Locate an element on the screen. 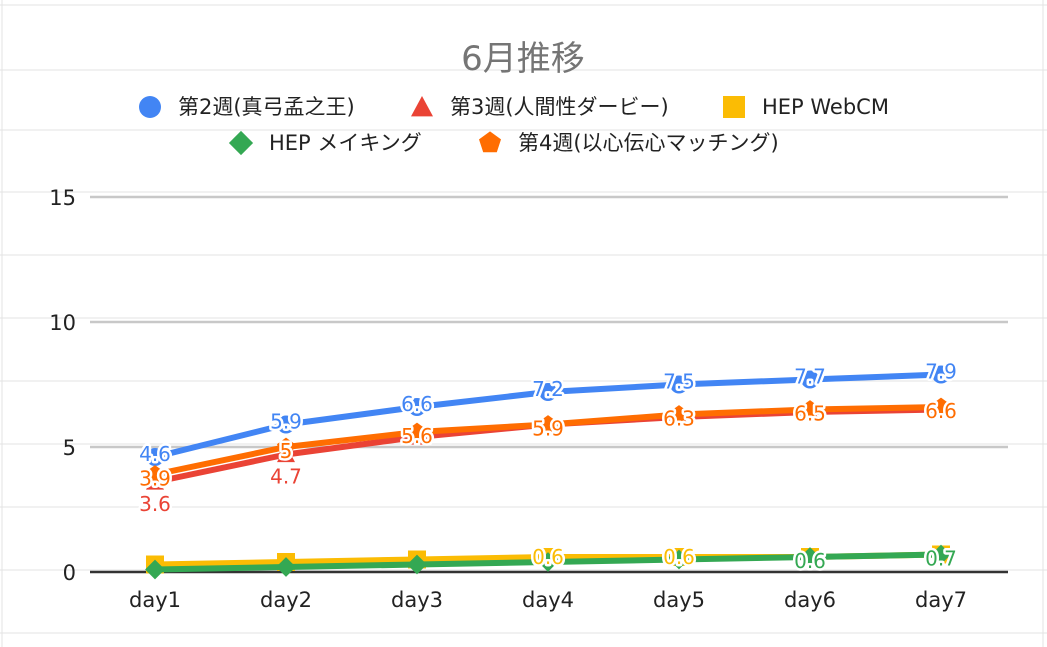 This screenshot has width=1047, height=647. x-tick-label: day2 is located at coordinates (286, 600).